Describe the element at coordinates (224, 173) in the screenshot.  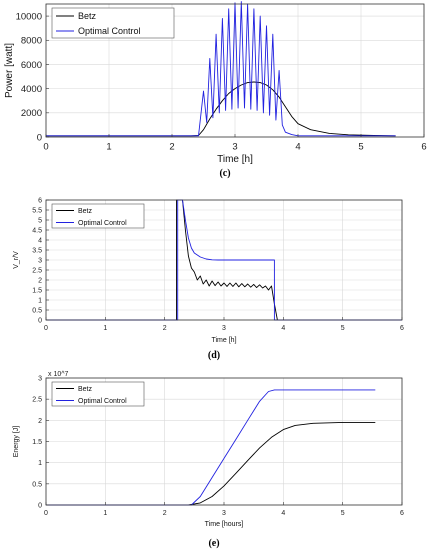
I see `figure-caption: (c)` at that location.